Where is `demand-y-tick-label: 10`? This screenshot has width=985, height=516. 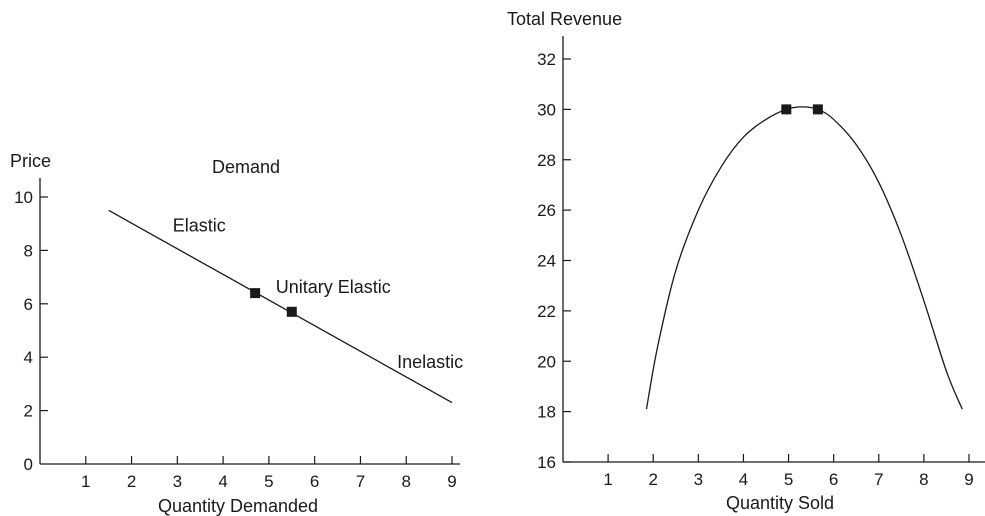
demand-y-tick-label: 10 is located at coordinates (23, 197).